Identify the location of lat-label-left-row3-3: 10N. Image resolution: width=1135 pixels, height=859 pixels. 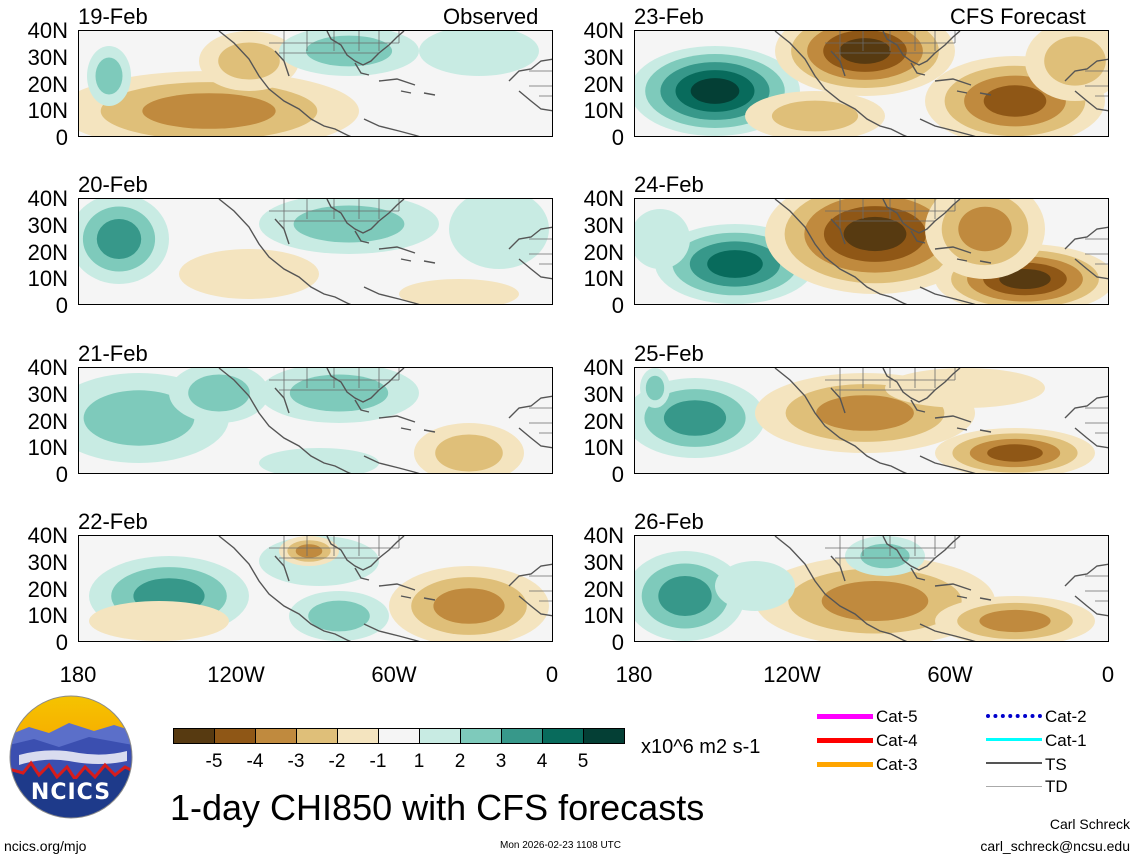
(47, 447).